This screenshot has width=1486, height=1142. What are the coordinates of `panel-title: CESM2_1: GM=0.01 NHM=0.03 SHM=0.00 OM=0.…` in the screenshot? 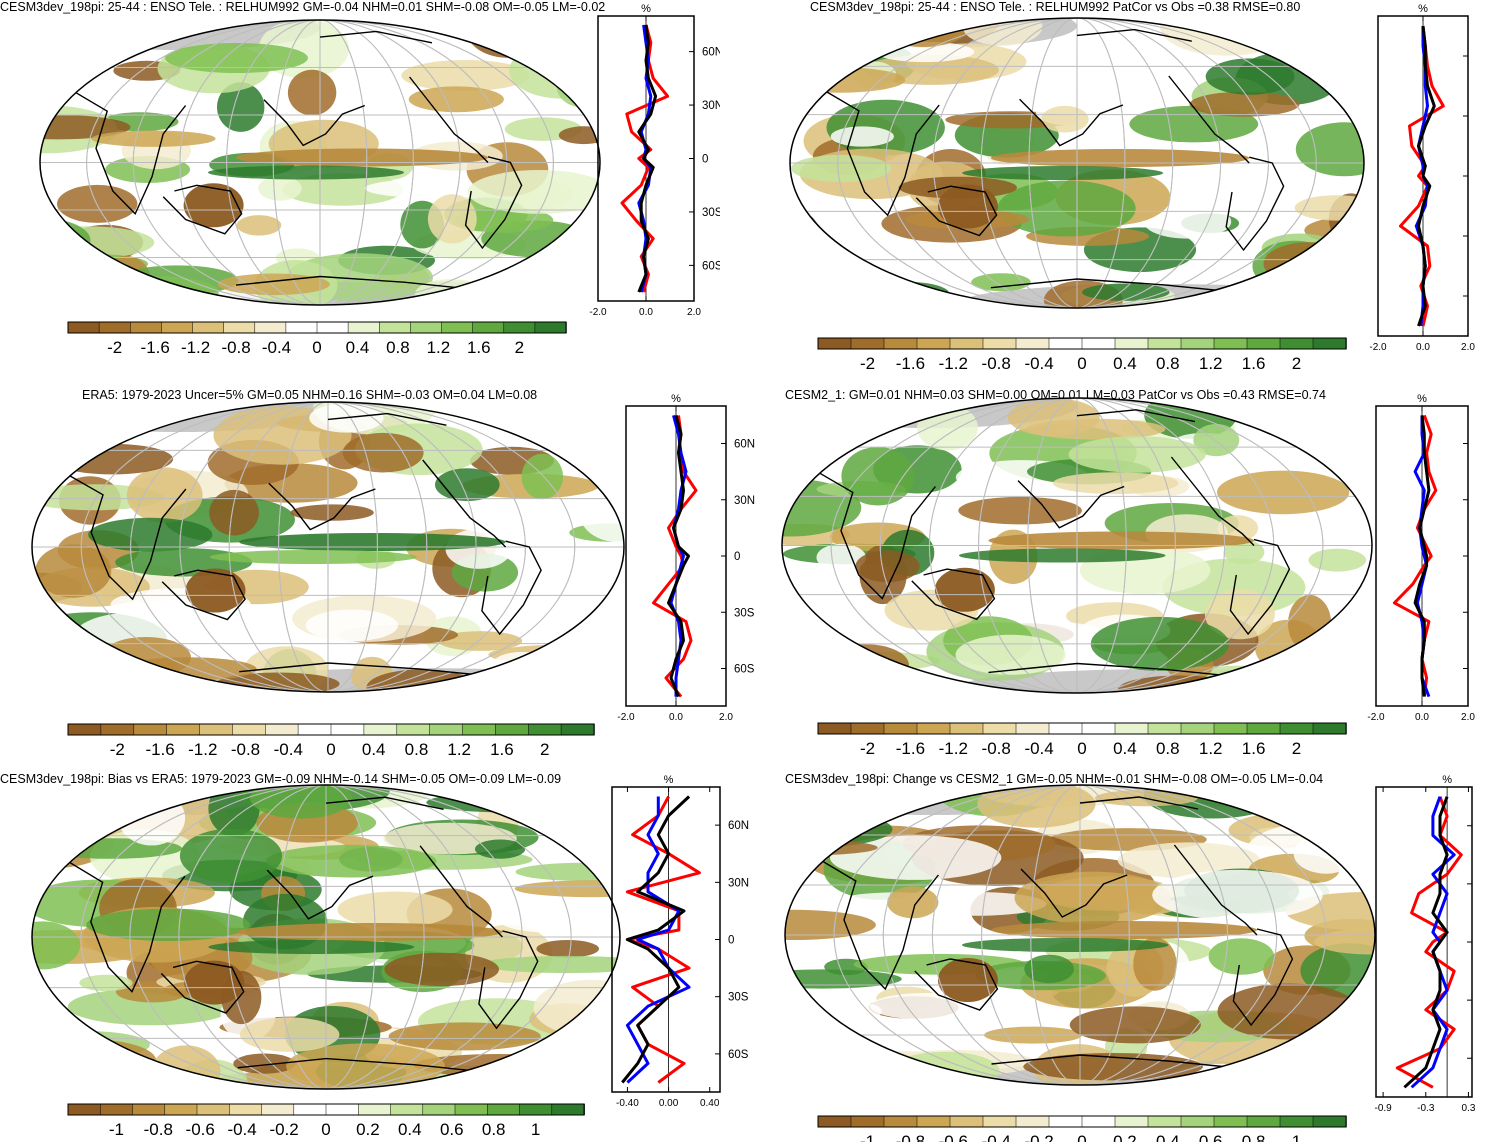 It's located at (1055, 395).